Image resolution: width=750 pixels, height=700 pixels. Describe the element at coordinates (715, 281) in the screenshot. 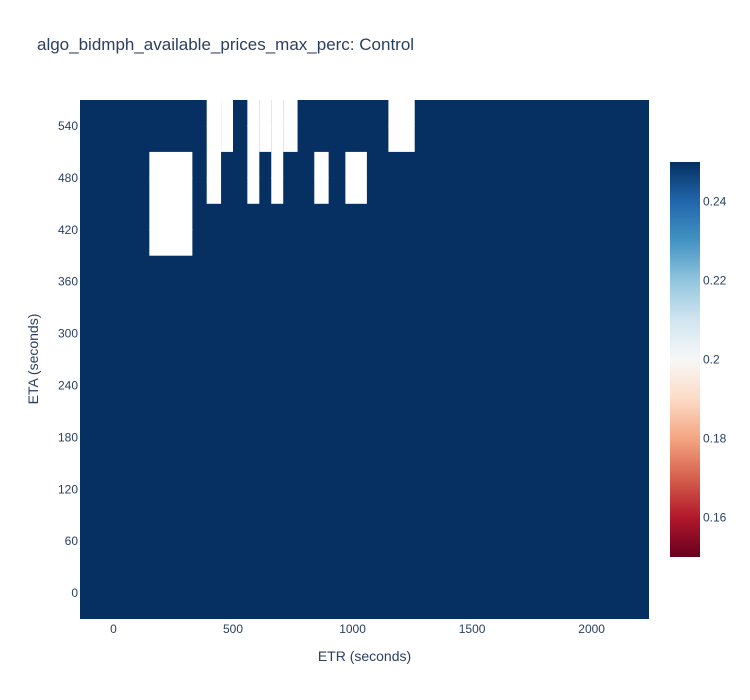

I see `colorbar-tick-label: 0.22` at that location.